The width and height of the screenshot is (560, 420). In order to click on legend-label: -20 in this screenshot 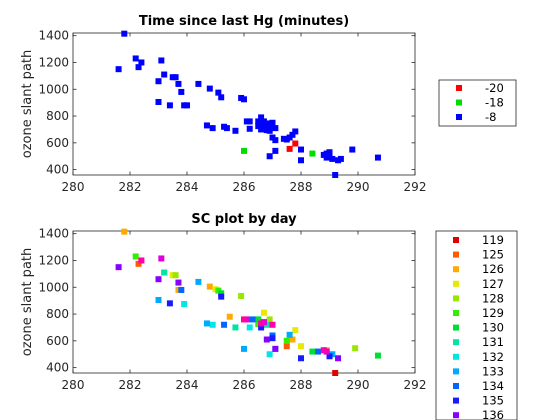, I will do `click(494, 88)`.